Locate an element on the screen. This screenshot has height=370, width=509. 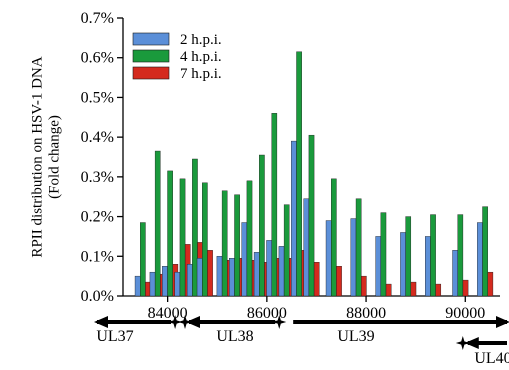
y-tick-label: 0.4% is located at coordinates (97, 137).